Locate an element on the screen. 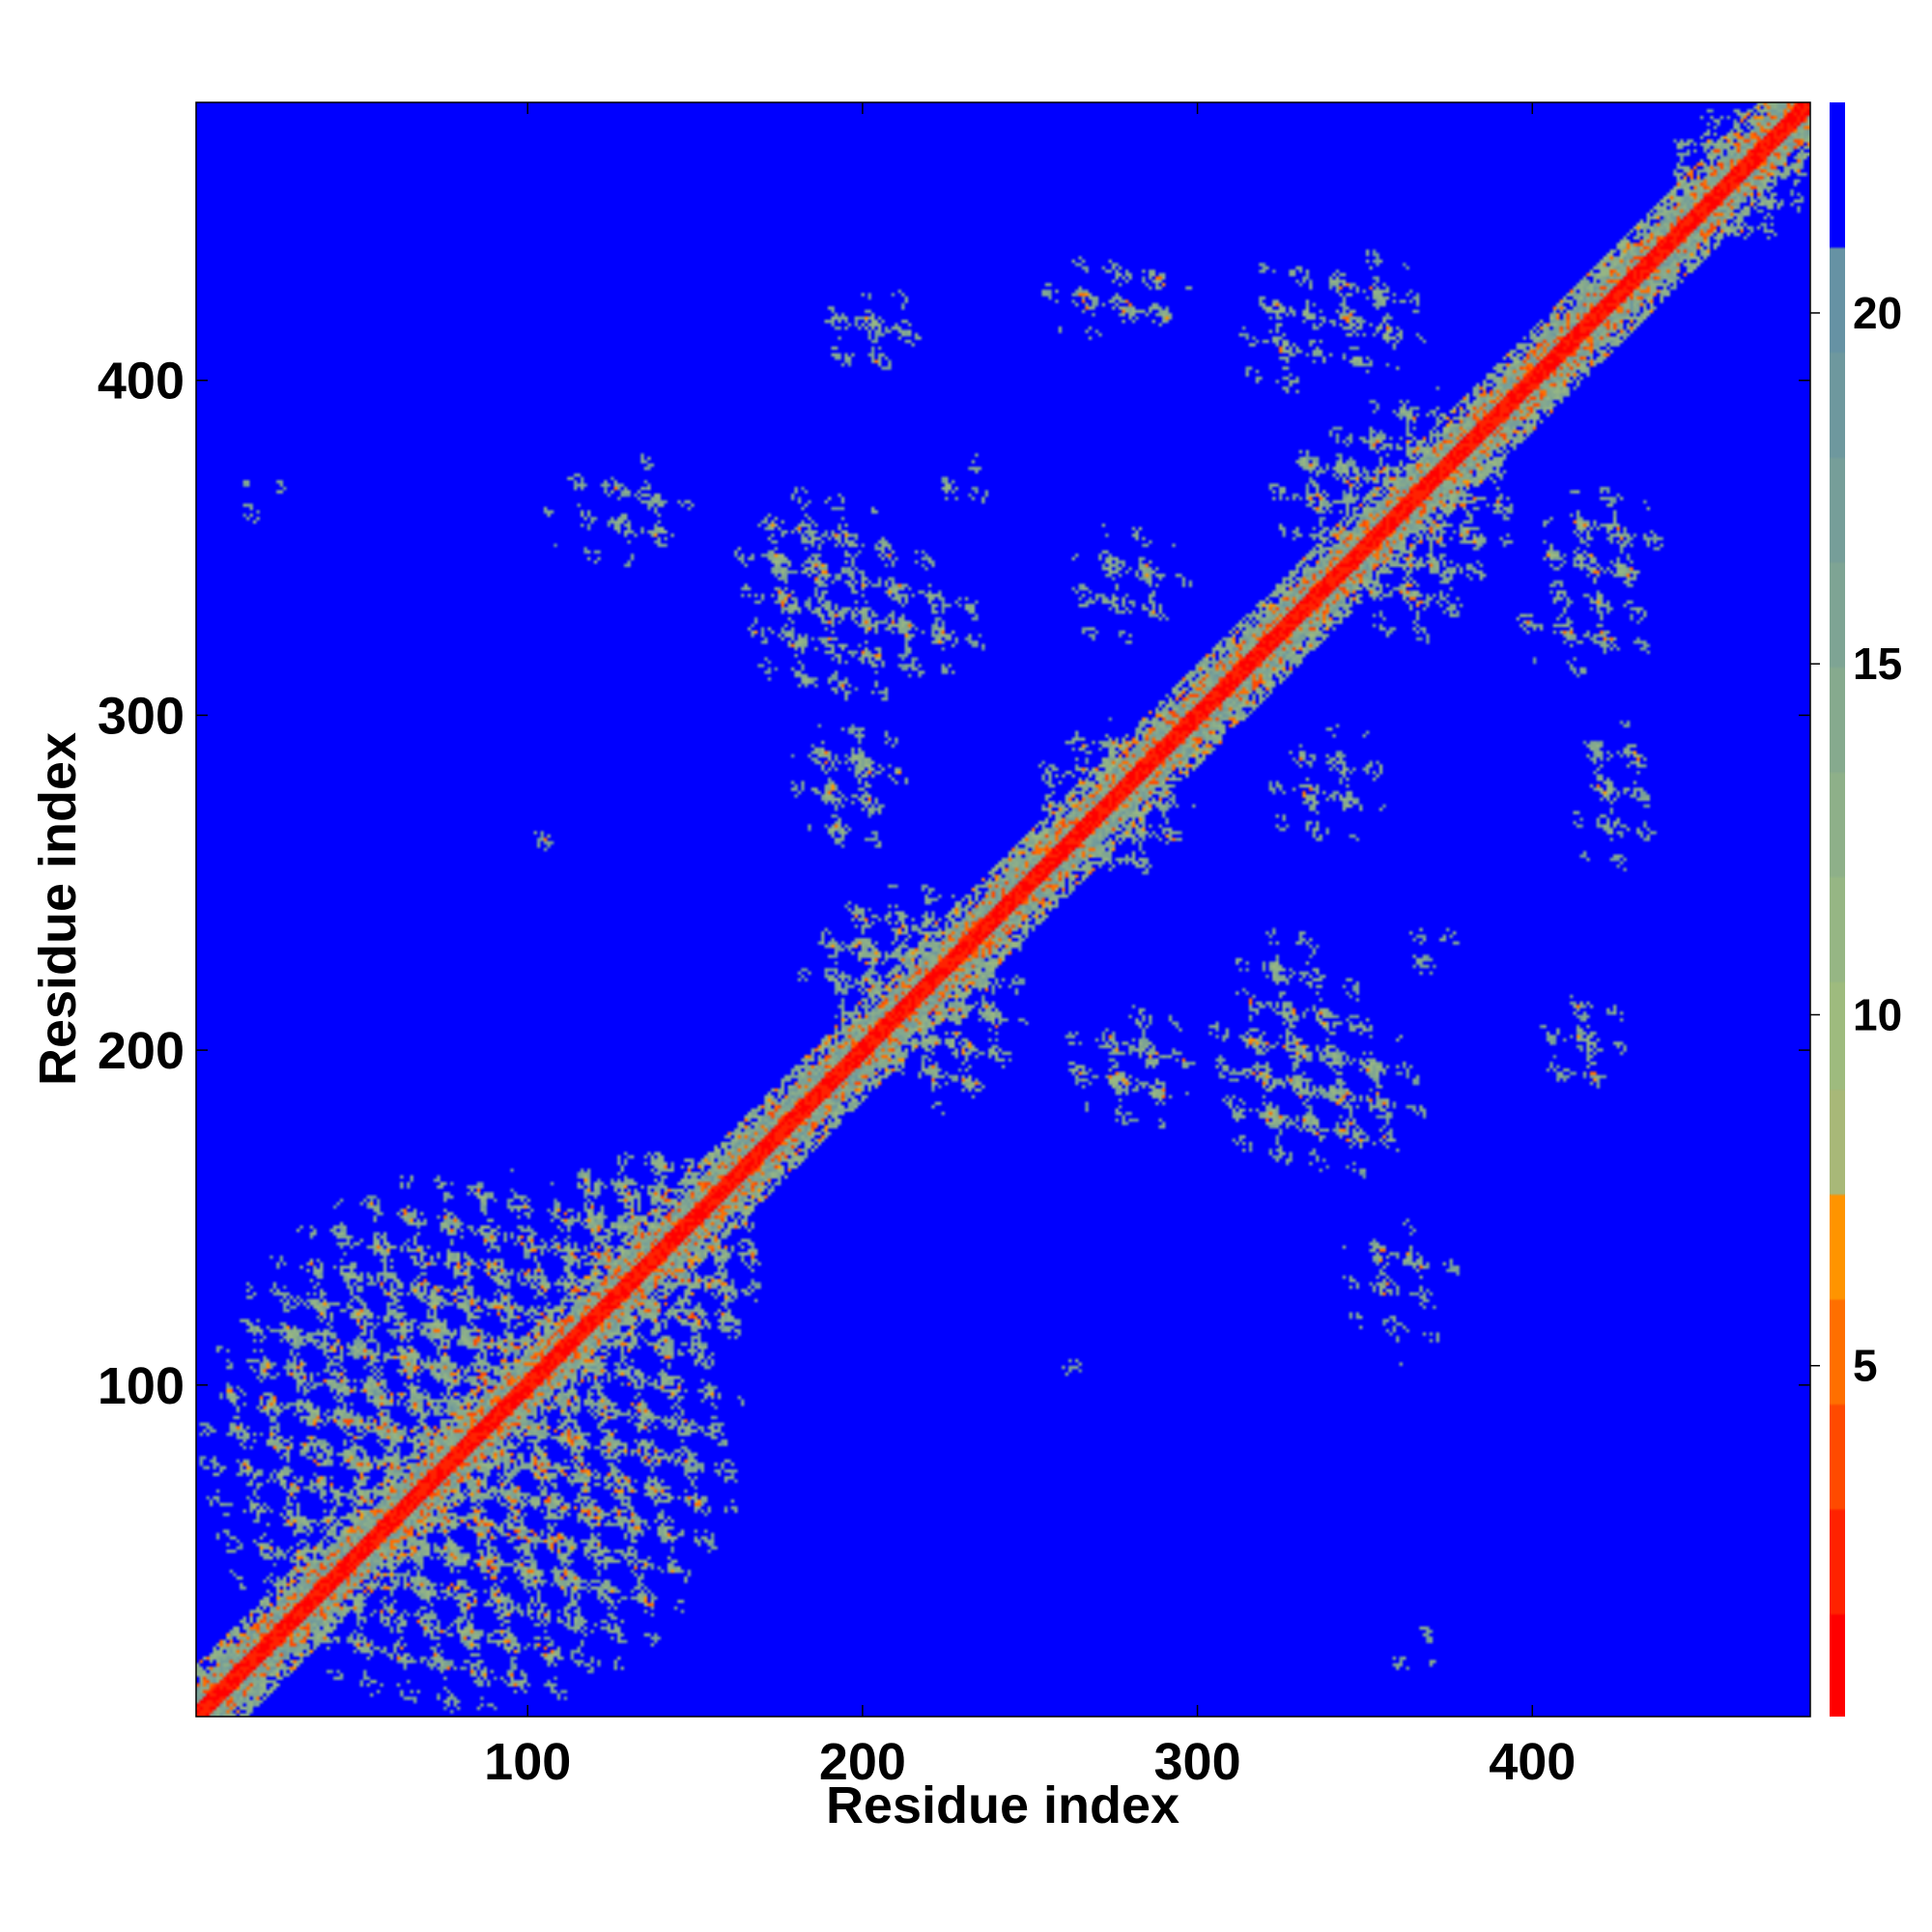 The height and width of the screenshot is (1932, 1932). x-axis-label: Residue index is located at coordinates (1002, 1805).